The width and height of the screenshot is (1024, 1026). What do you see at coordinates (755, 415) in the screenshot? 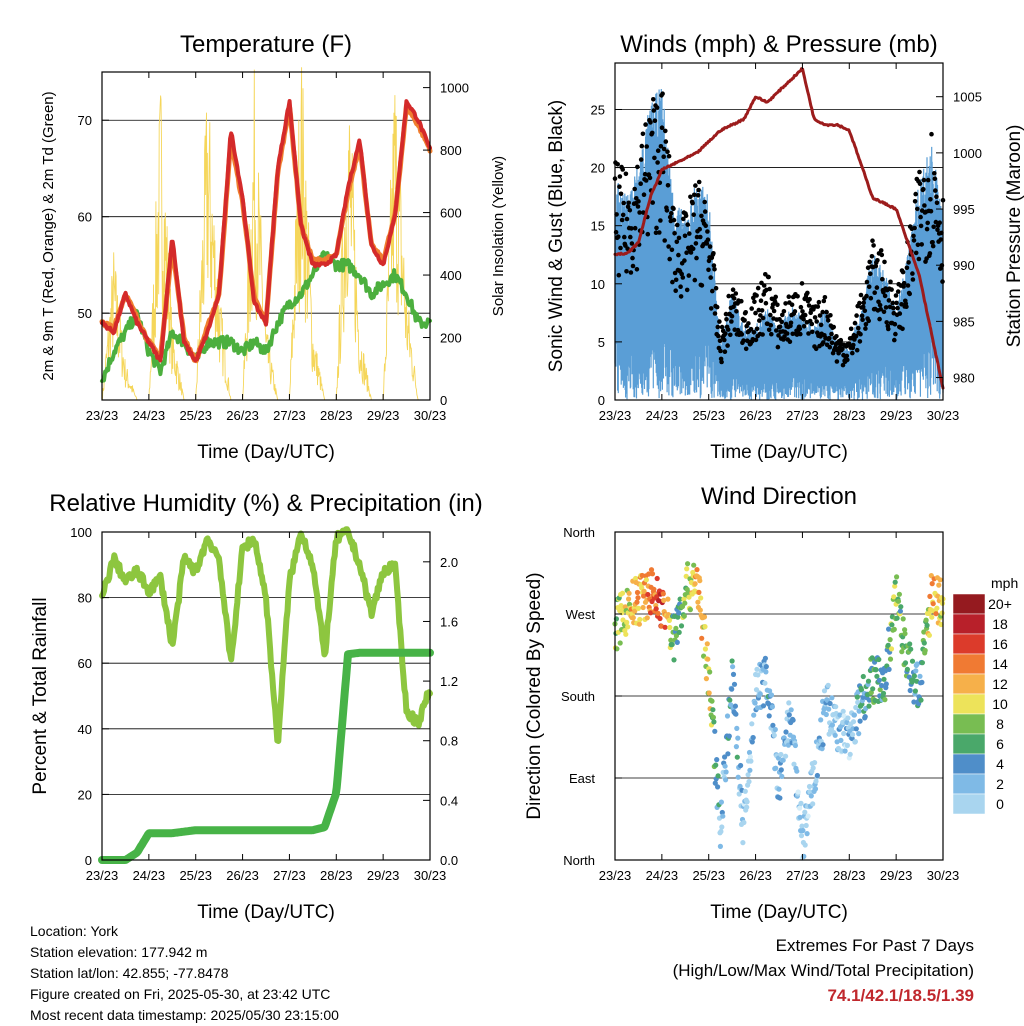
I see `winds-xtick-label: 26/23` at bounding box center [755, 415].